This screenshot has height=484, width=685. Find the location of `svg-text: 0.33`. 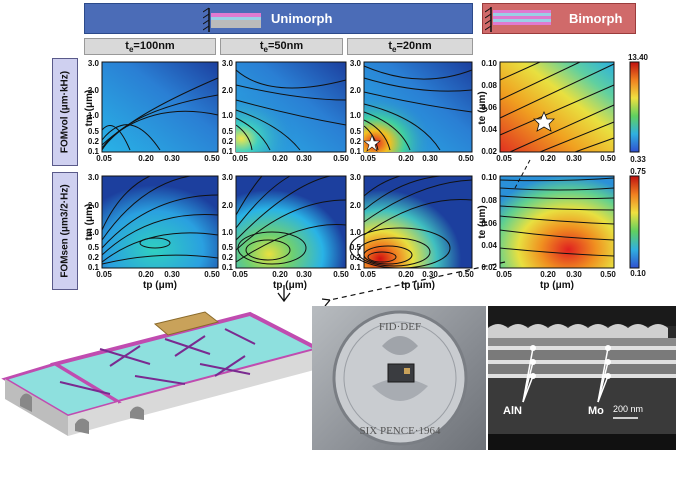

svg-text: 0.33 is located at coordinates (638, 159).